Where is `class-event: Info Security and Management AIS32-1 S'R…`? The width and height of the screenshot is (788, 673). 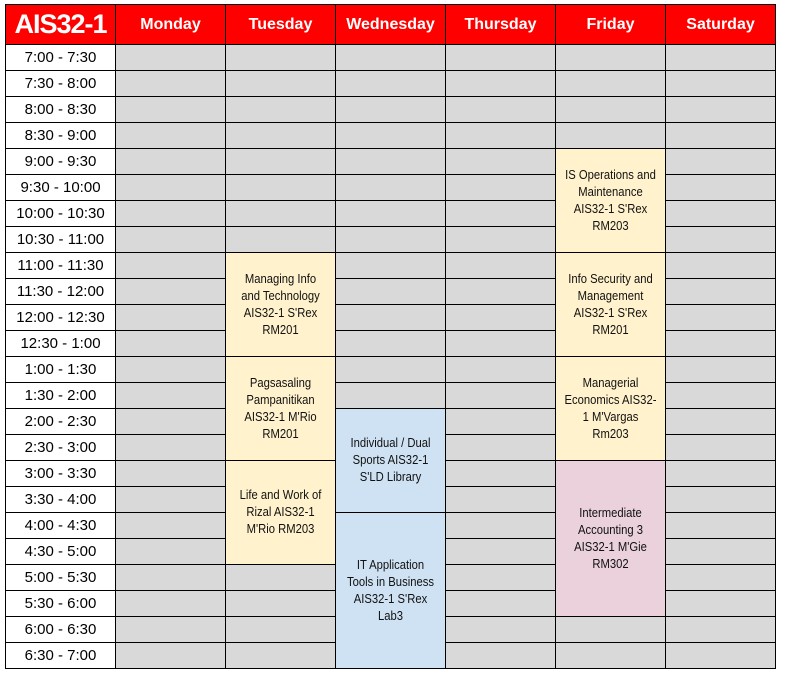
class-event: Info Security and Management AIS32-1 S'R… is located at coordinates (610, 304).